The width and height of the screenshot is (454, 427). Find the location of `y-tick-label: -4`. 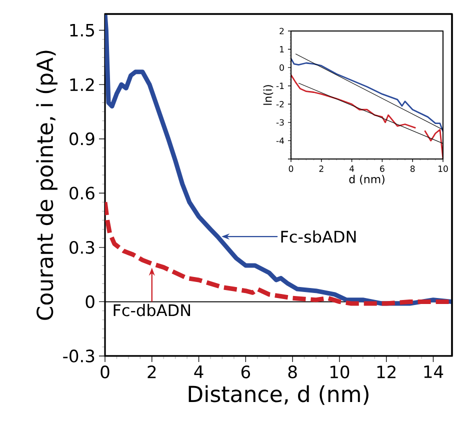

y-tick-label: -4 is located at coordinates (280, 141).